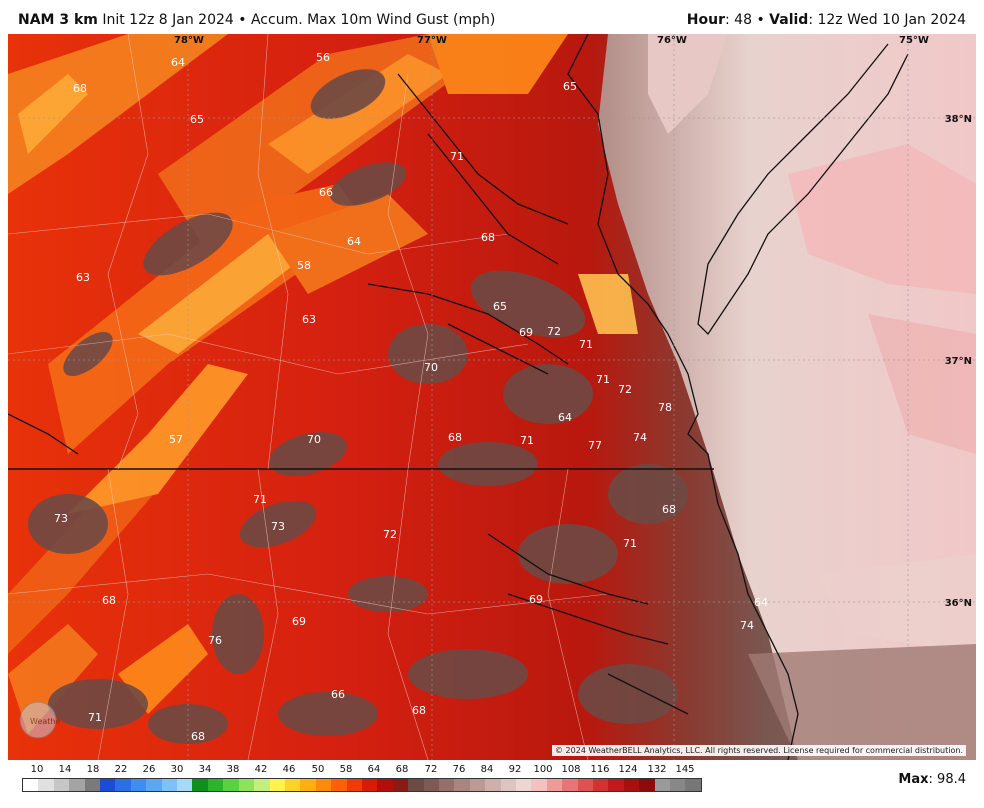  I want to click on legend-tick-label: 100, so click(543, 769).